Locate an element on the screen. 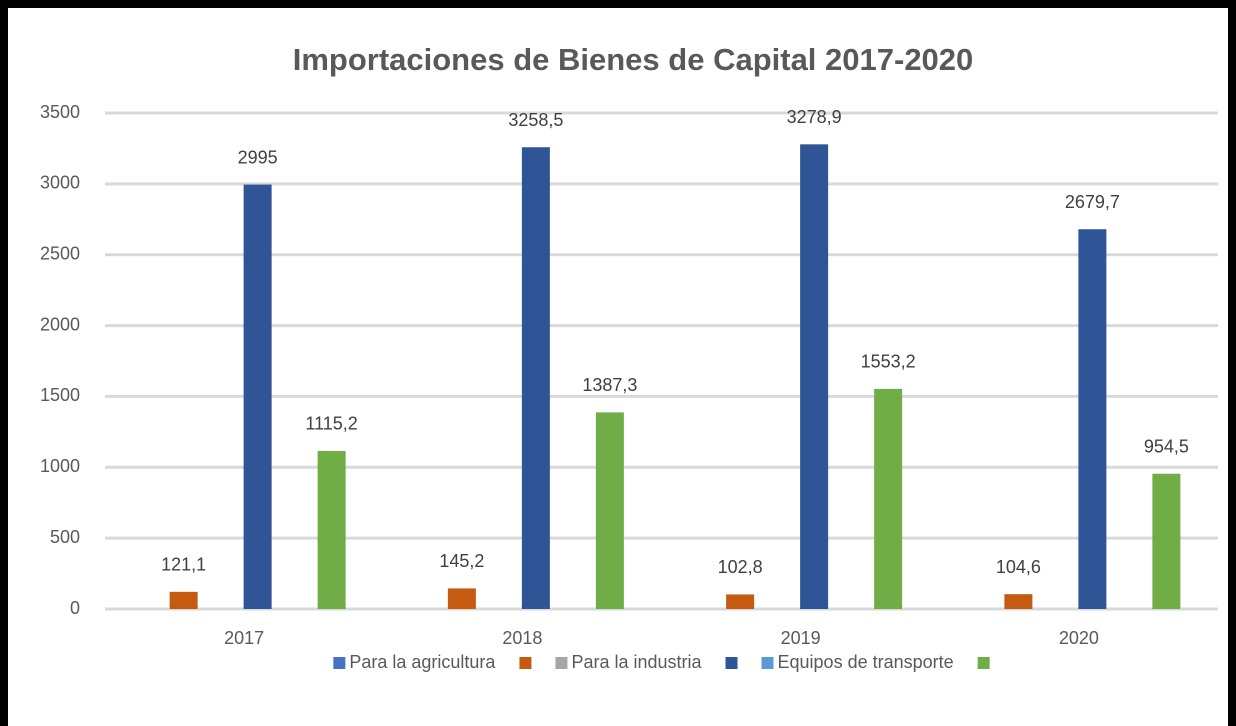 The width and height of the screenshot is (1236, 726). data-label: 1553,2 is located at coordinates (888, 362).